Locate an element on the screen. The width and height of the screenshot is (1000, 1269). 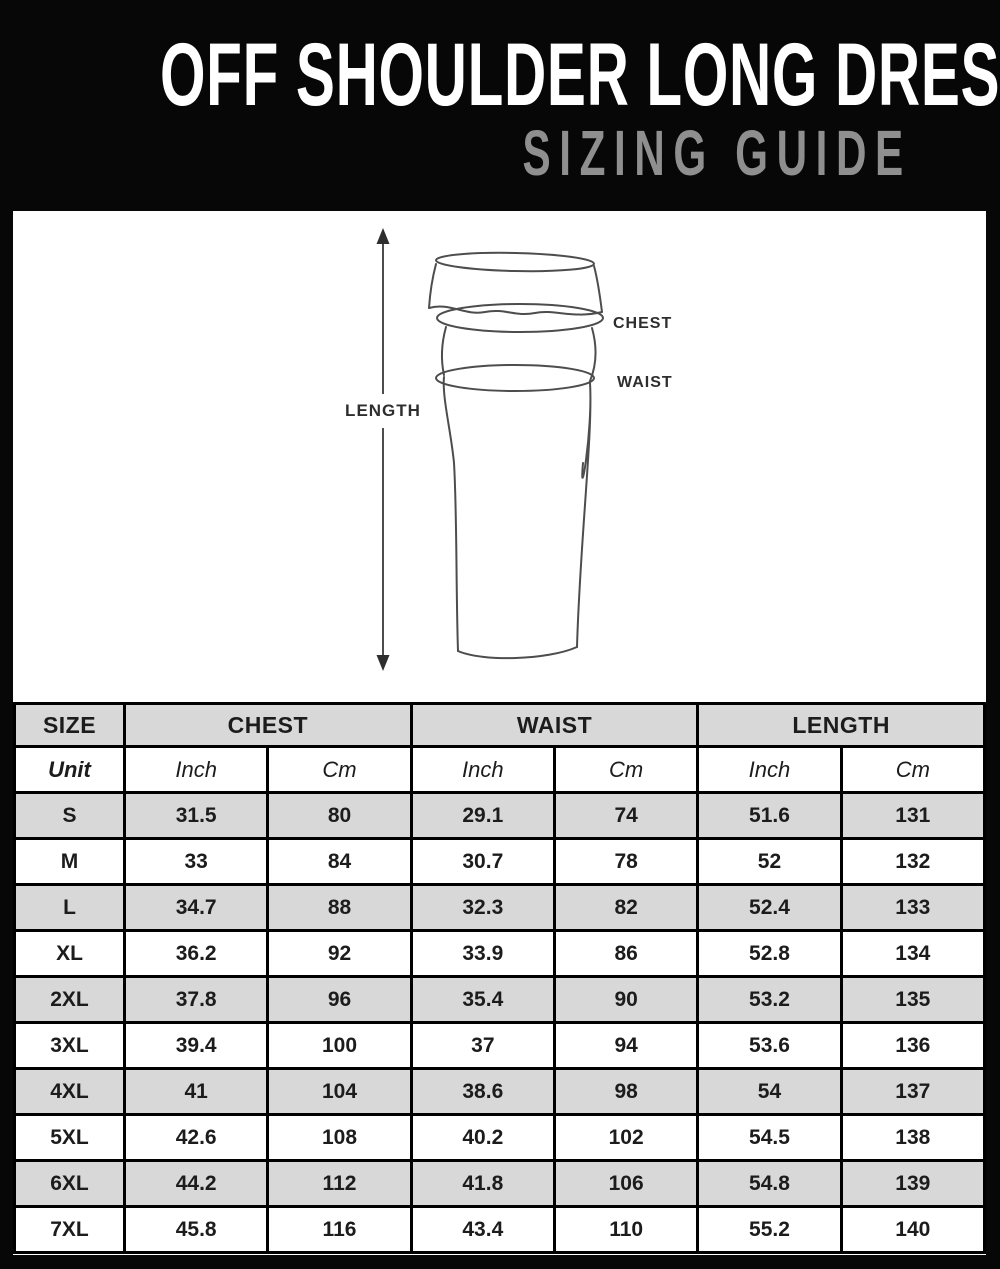
value-cell: 102 is located at coordinates (626, 1137).